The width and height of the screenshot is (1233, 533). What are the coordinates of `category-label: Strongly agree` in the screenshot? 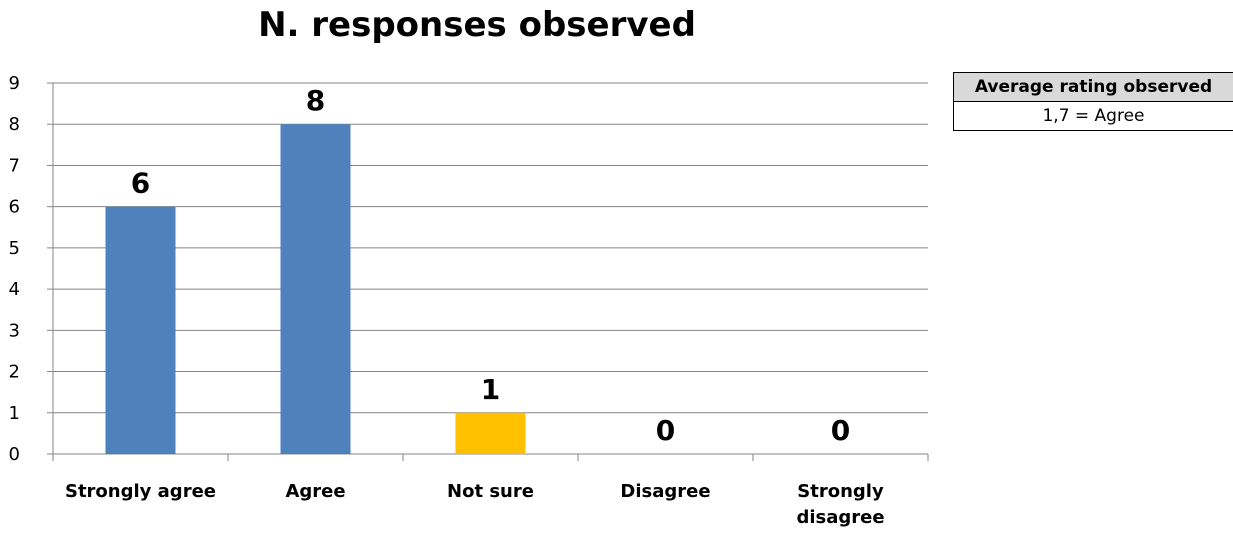 It's located at (140, 491).